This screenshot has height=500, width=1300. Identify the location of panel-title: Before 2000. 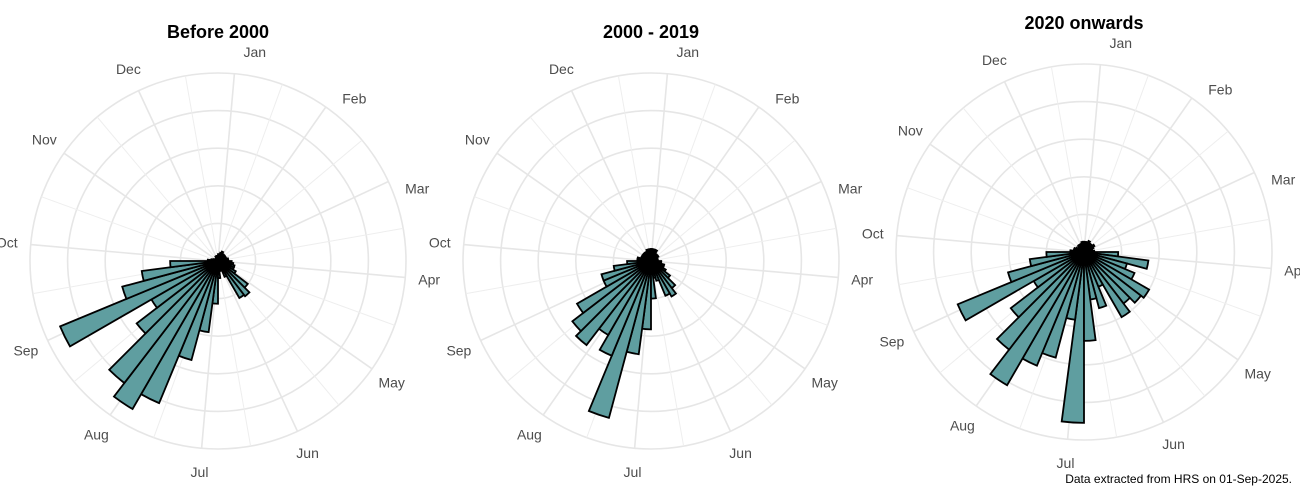
(218, 32).